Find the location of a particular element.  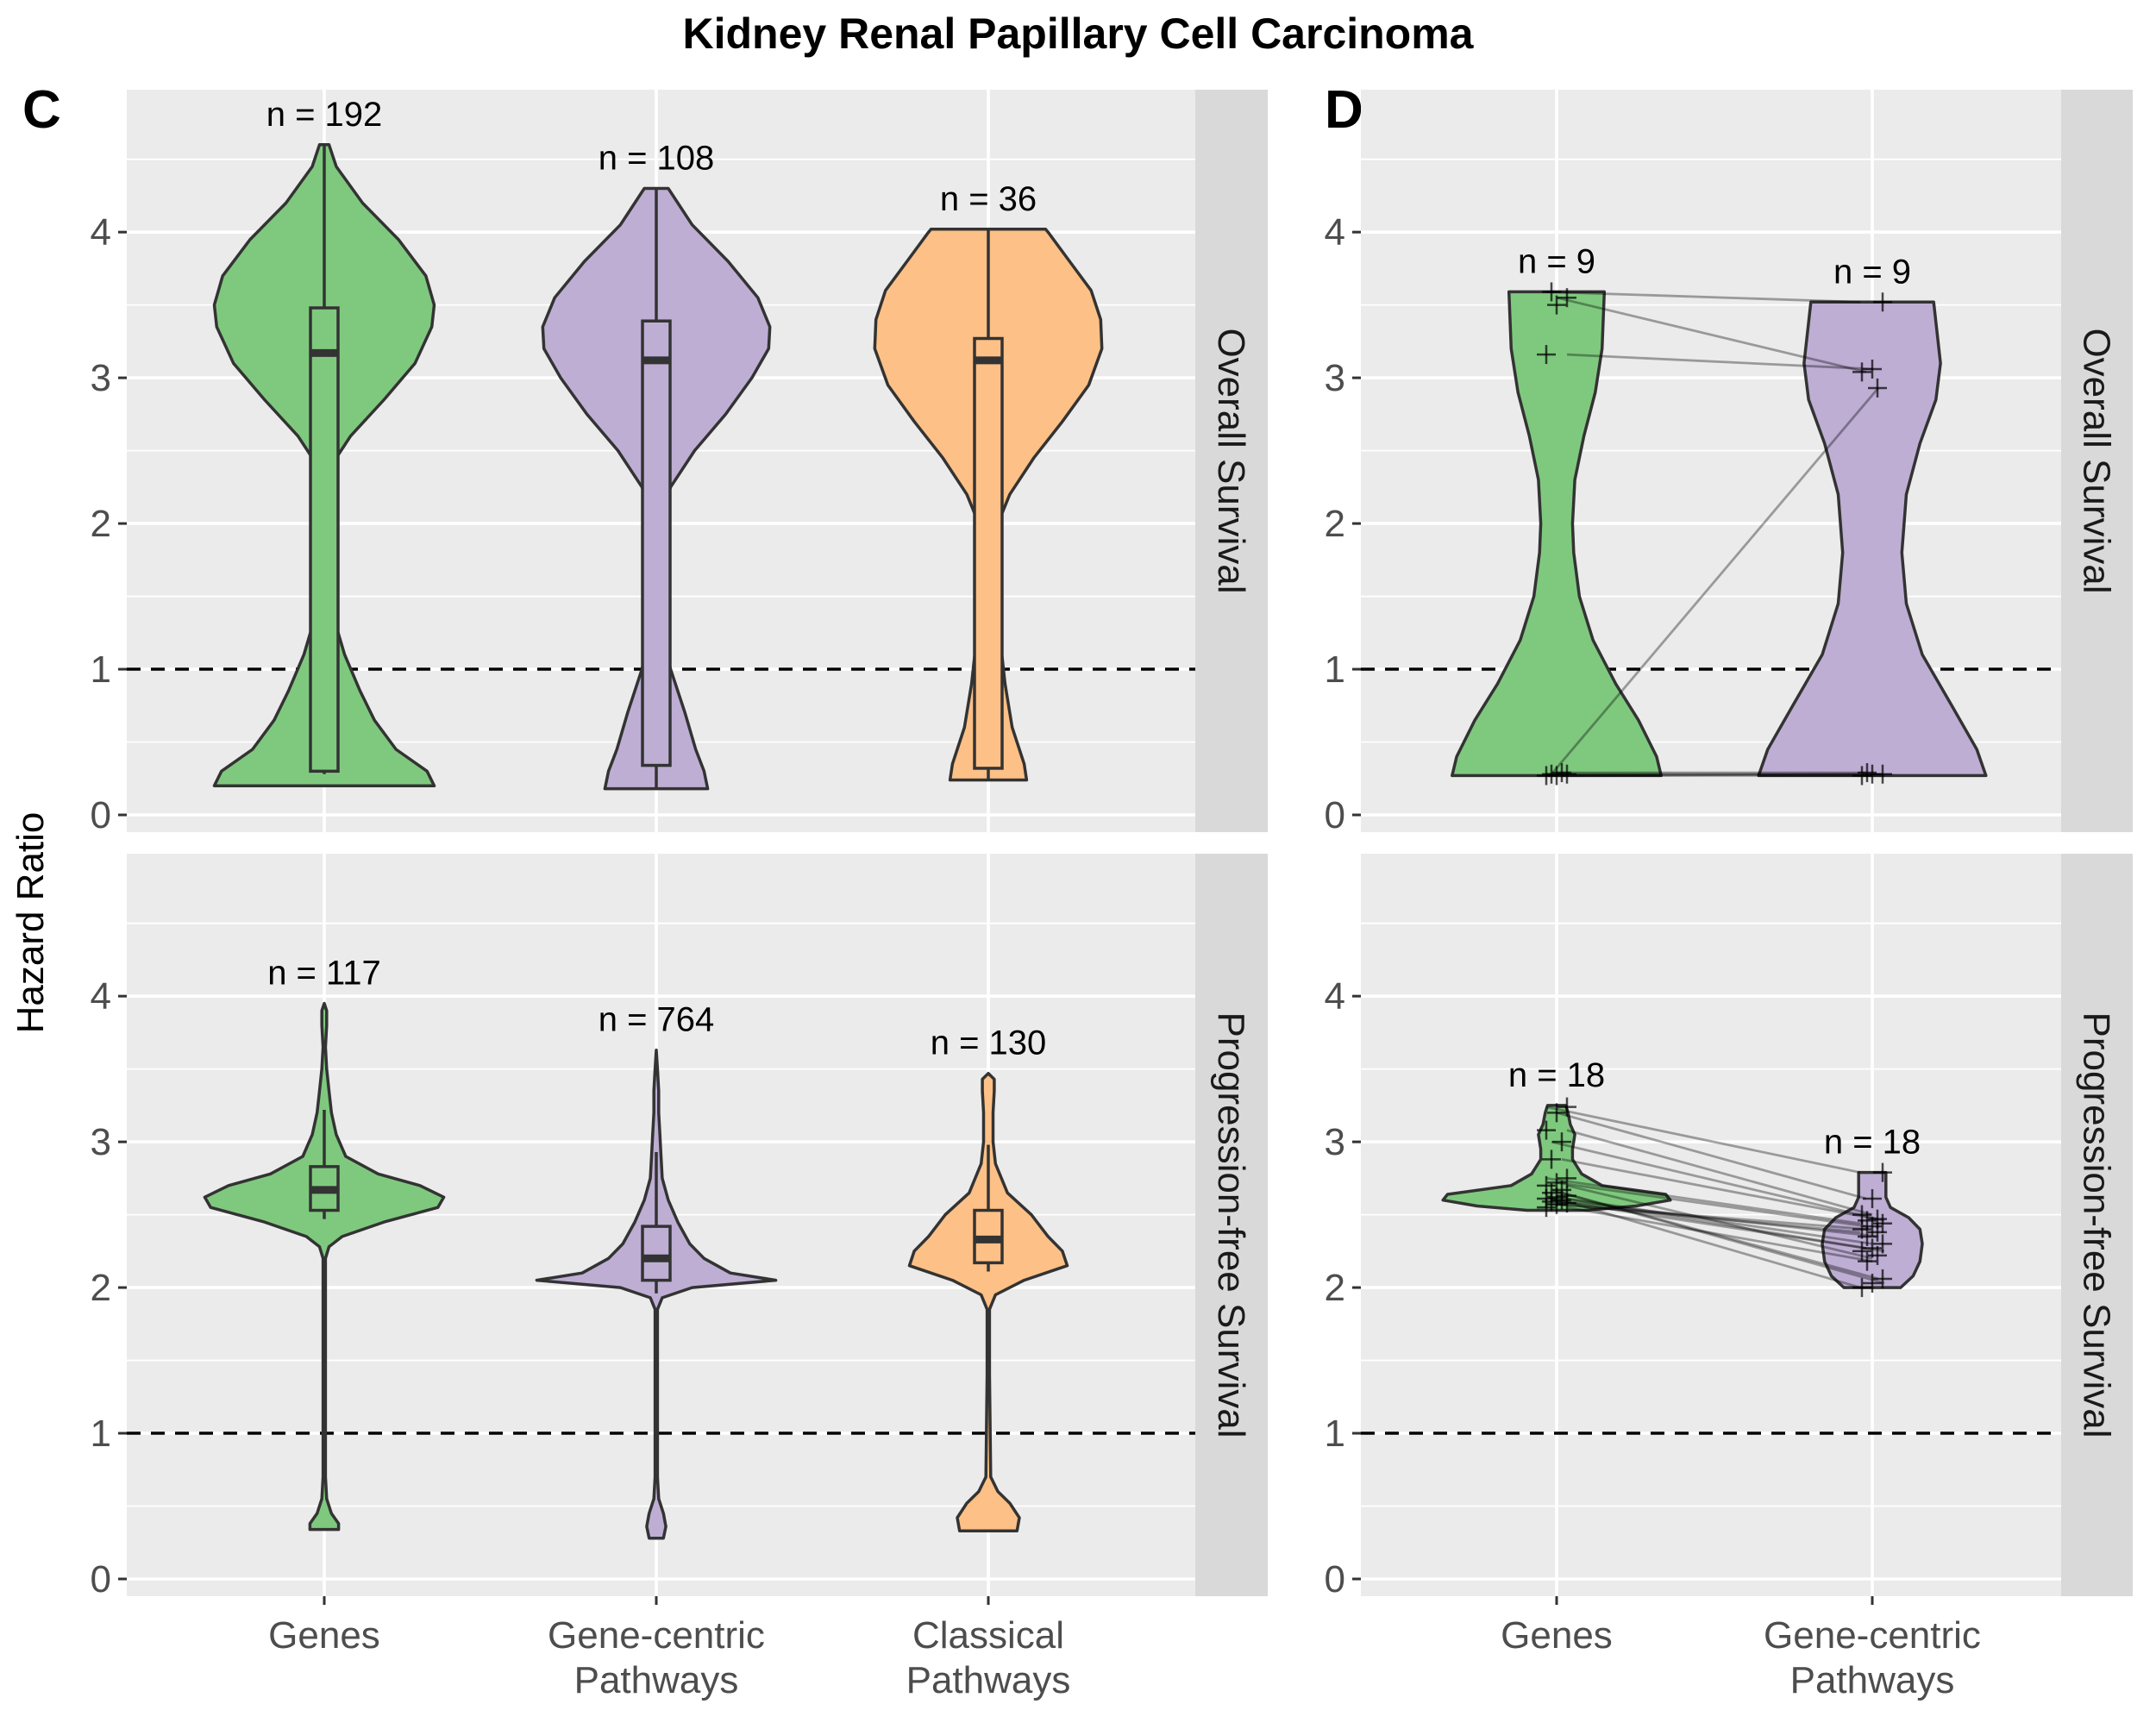

n-label: n = 9 is located at coordinates (1556, 261).